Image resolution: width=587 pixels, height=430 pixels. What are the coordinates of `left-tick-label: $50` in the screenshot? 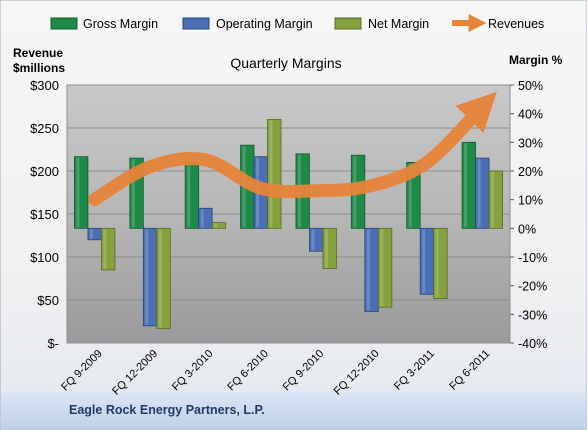 It's located at (48, 300).